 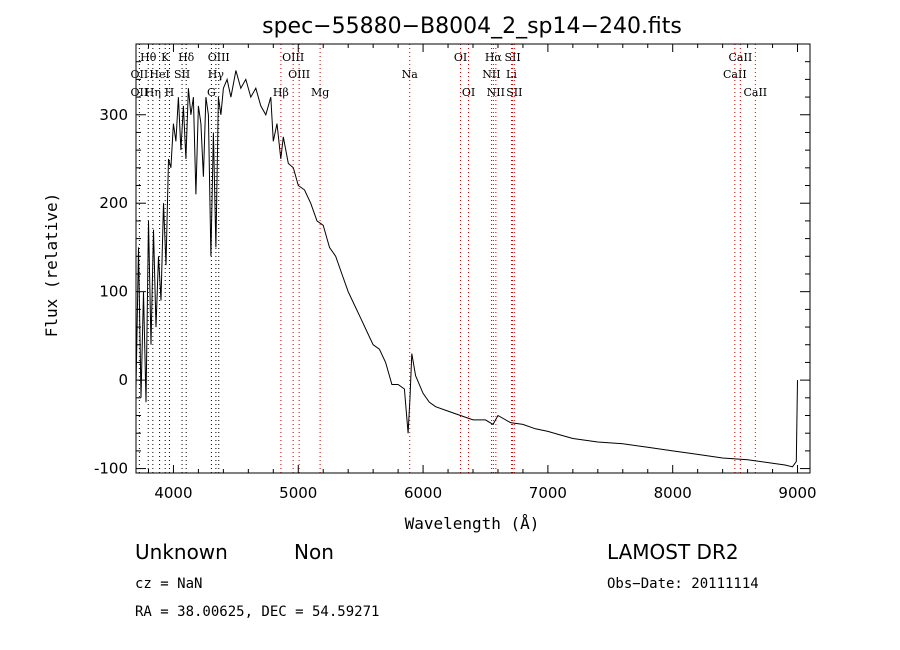 I want to click on line-label-17: OII, so click(x=140, y=92).